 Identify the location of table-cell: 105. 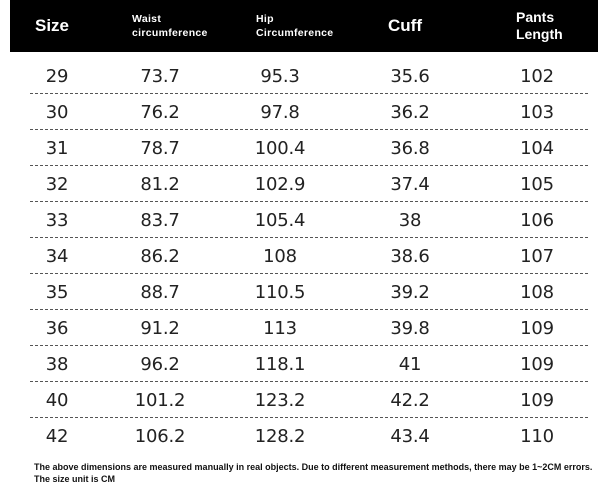
(537, 184).